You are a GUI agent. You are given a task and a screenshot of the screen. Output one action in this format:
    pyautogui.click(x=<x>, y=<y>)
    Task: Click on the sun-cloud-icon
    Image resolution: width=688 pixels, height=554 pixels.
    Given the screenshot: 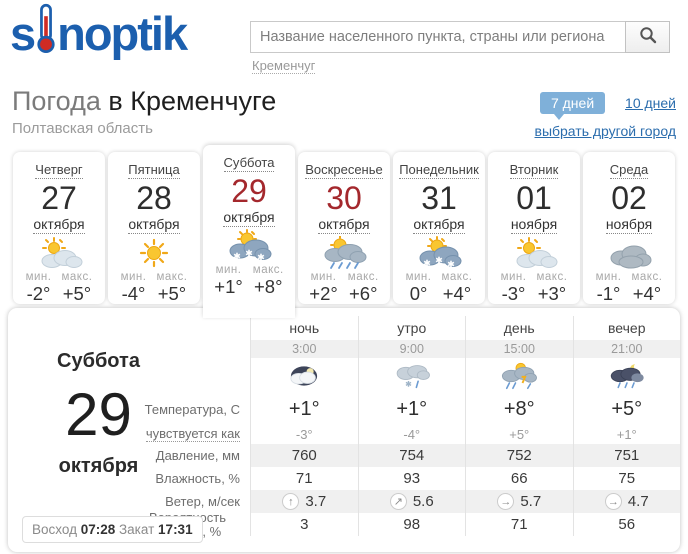 What is the action you would take?
    pyautogui.click(x=534, y=253)
    